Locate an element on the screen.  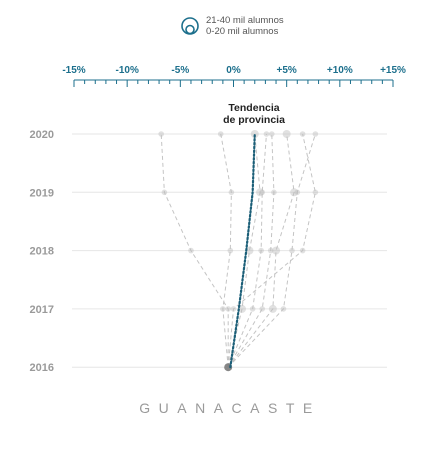
x-tick-label: +10% is located at coordinates (340, 70).